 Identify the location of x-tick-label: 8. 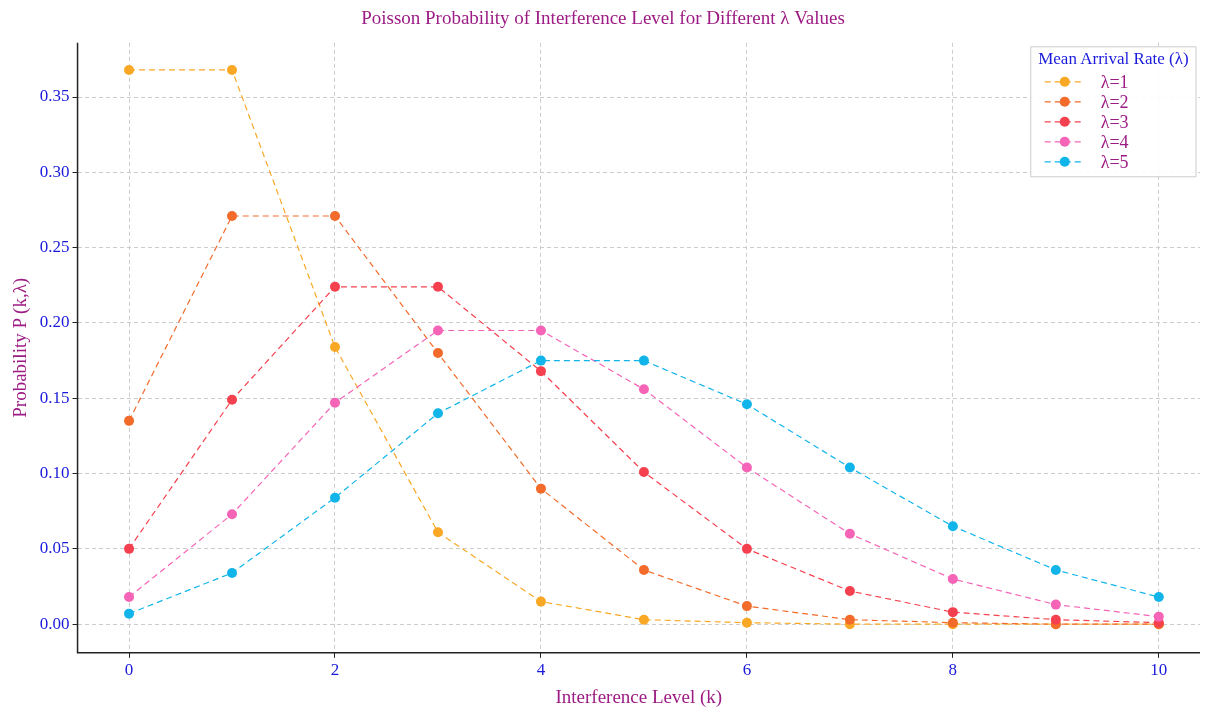
(953, 670).